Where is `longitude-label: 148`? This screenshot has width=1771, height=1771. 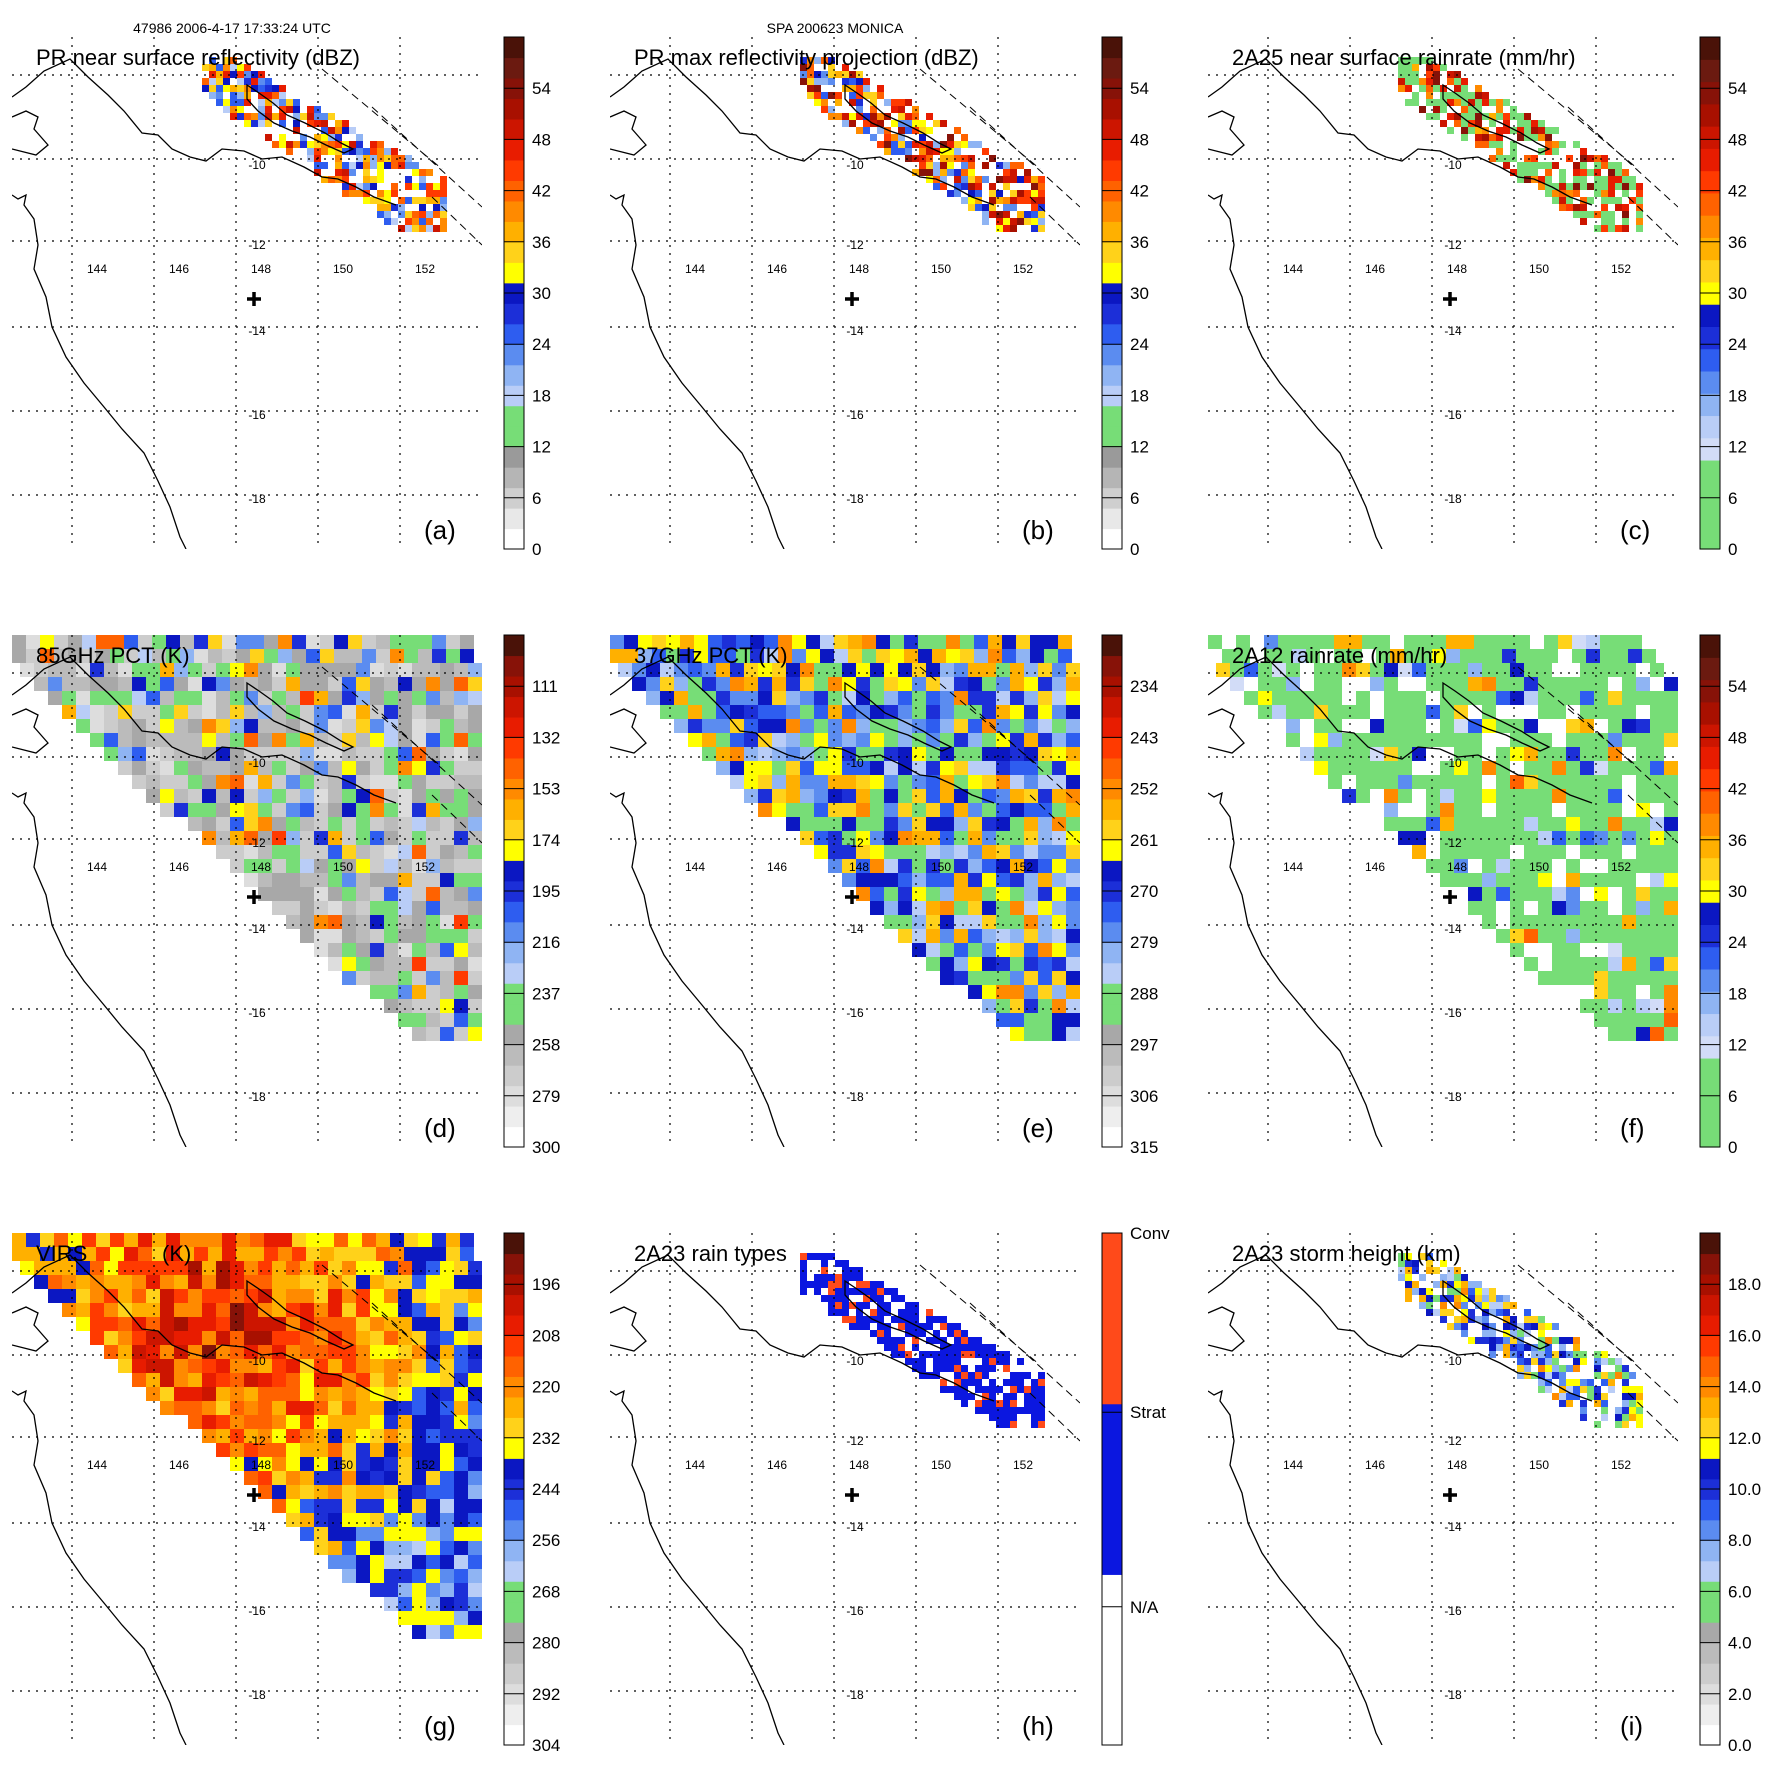
longitude-label: 148 is located at coordinates (261, 269).